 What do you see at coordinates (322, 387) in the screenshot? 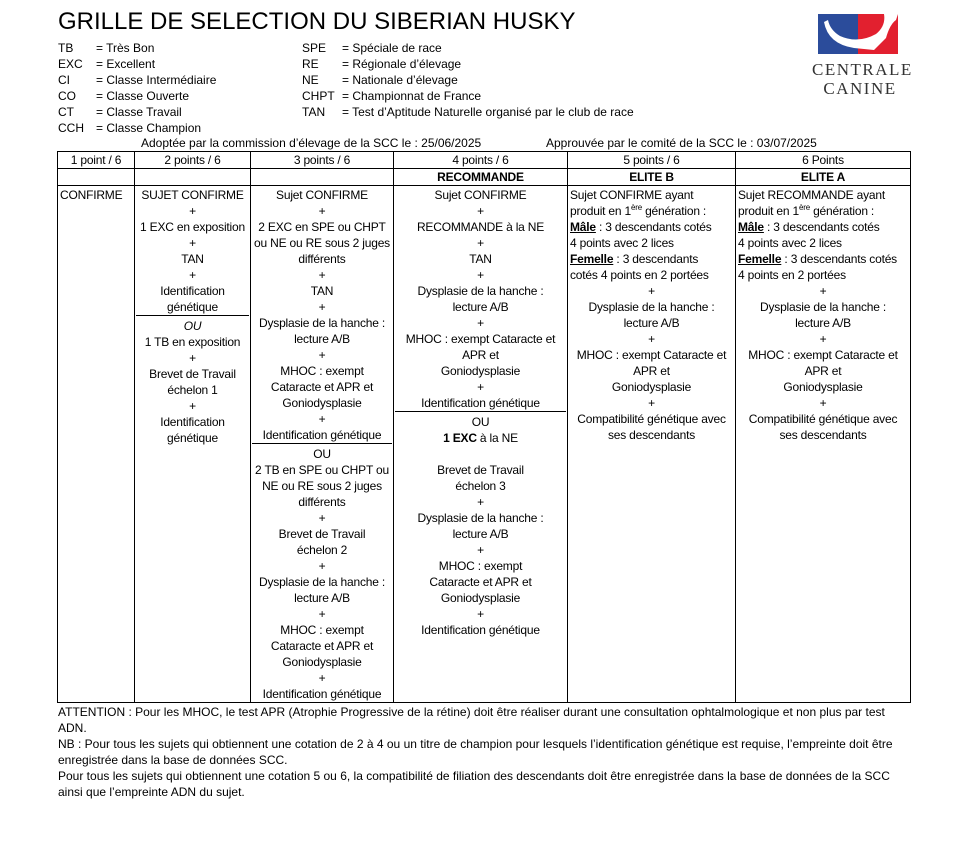
I see `criteria-text: Cataracte et APR et` at bounding box center [322, 387].